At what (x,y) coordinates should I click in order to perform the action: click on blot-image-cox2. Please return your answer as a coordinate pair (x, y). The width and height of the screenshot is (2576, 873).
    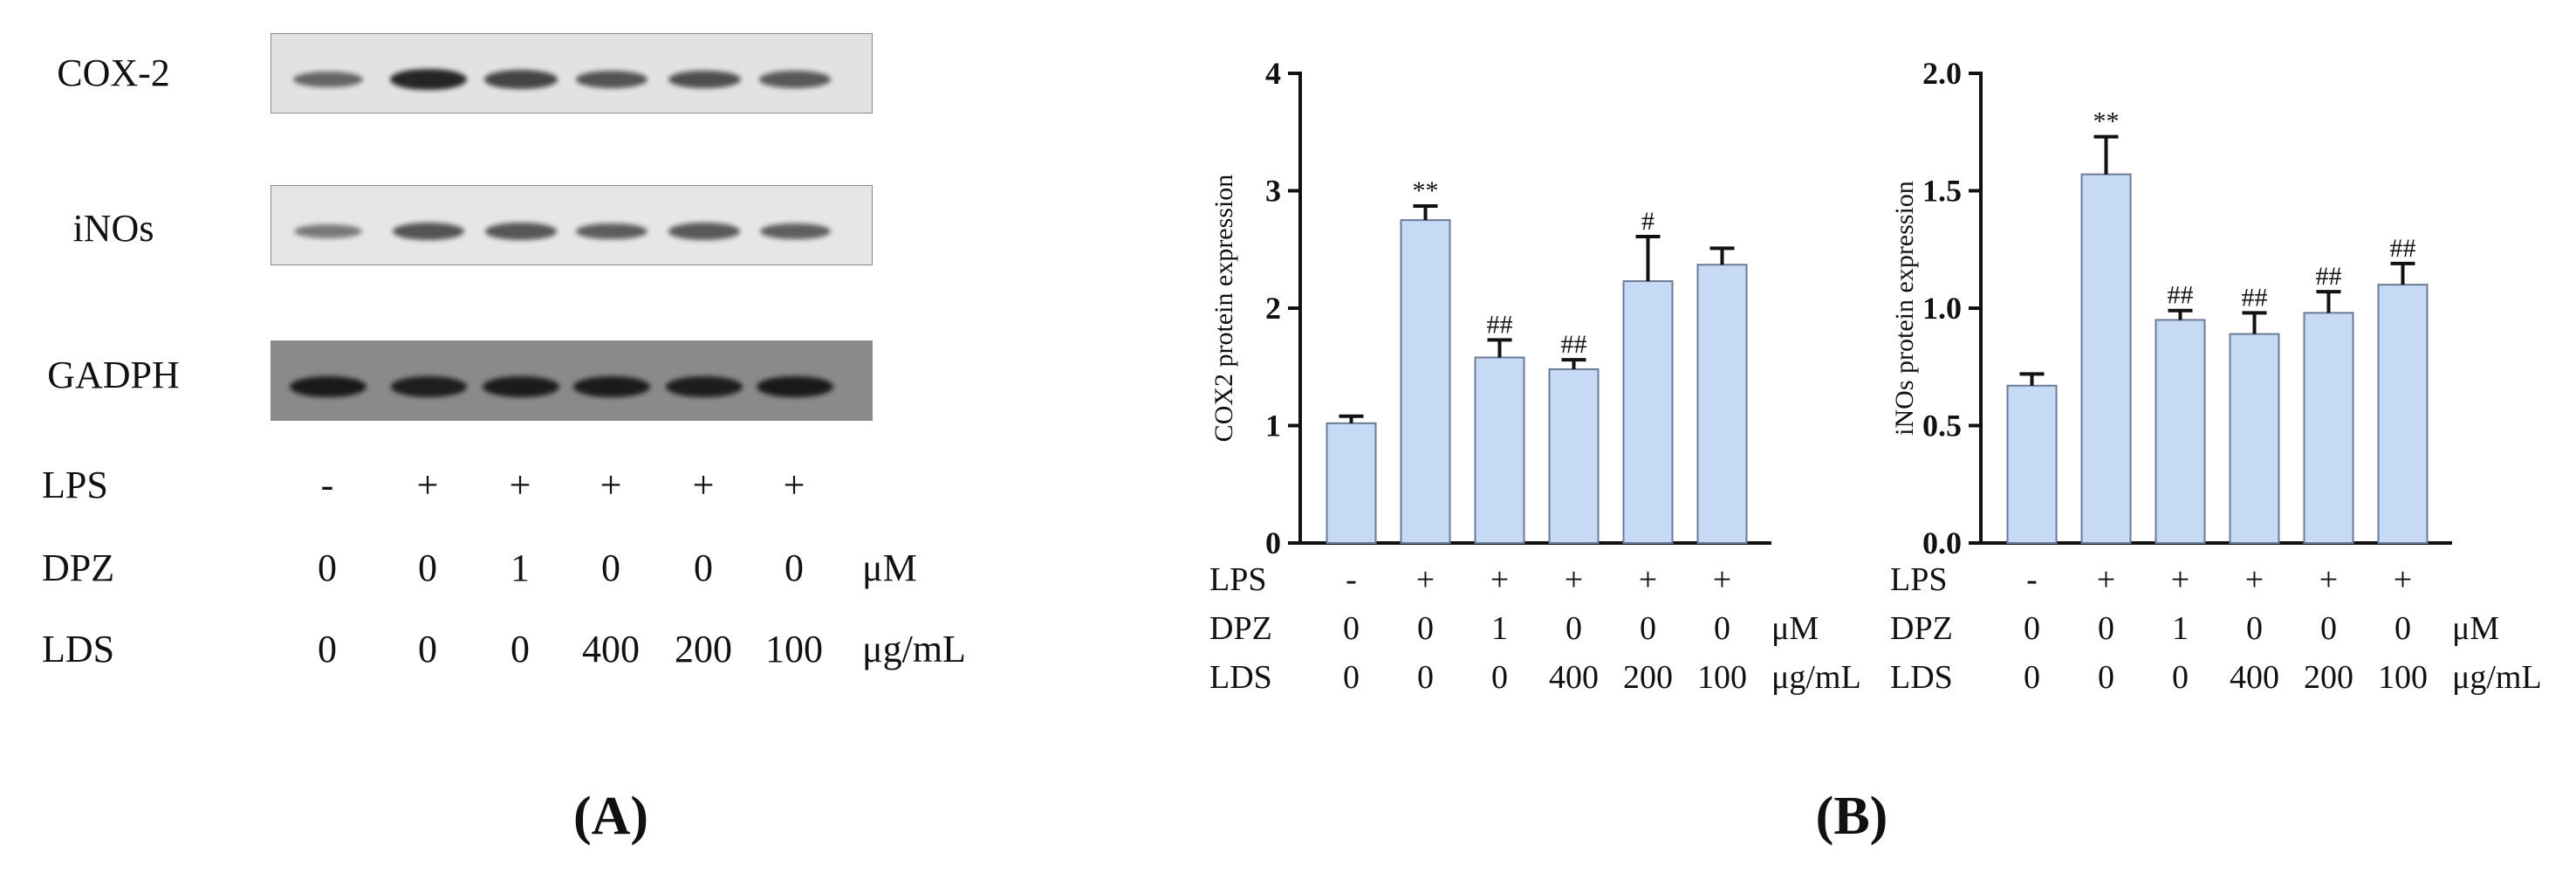
    Looking at the image, I should click on (572, 73).